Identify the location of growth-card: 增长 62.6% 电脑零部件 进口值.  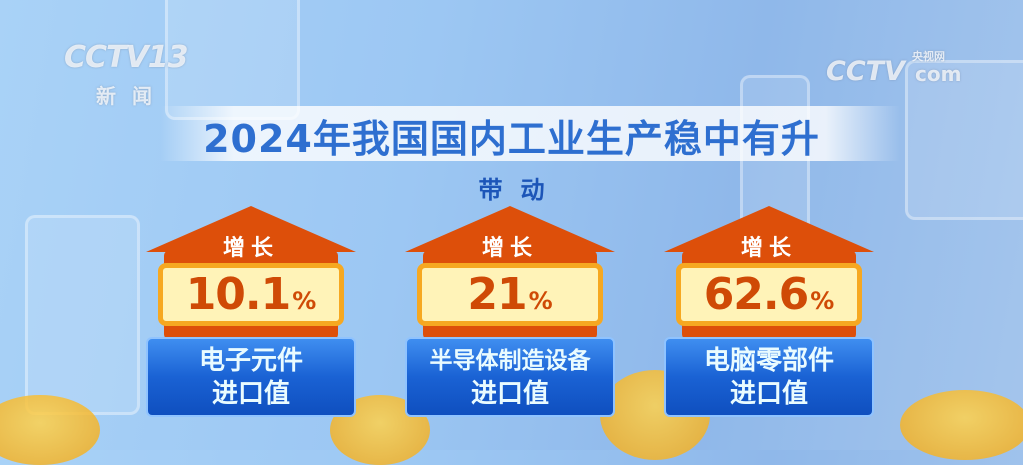
(769, 313).